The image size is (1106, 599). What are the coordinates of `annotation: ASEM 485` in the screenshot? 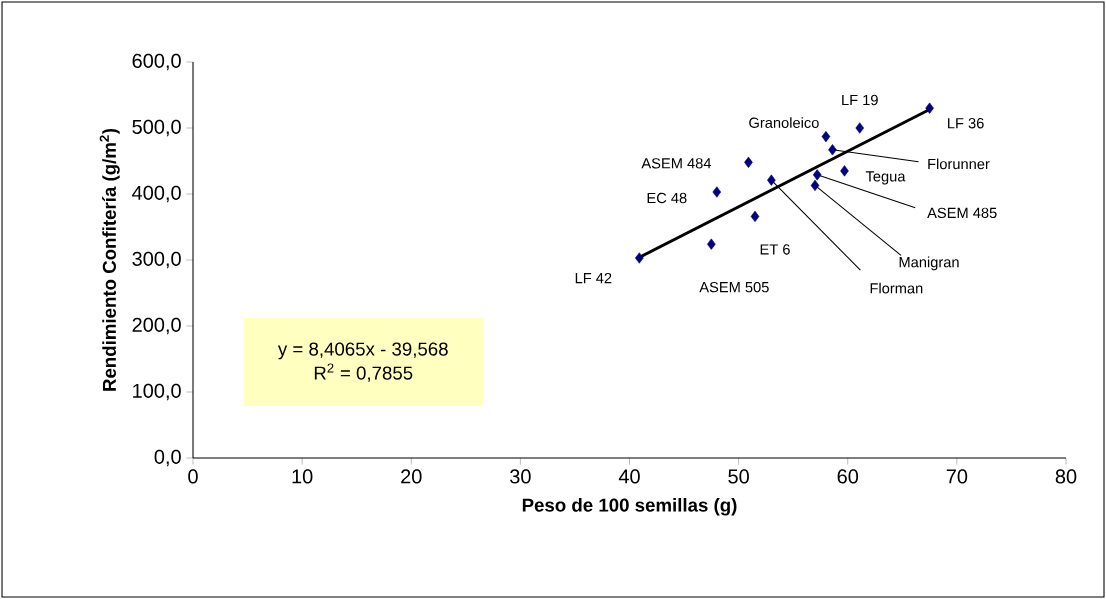 It's located at (962, 213).